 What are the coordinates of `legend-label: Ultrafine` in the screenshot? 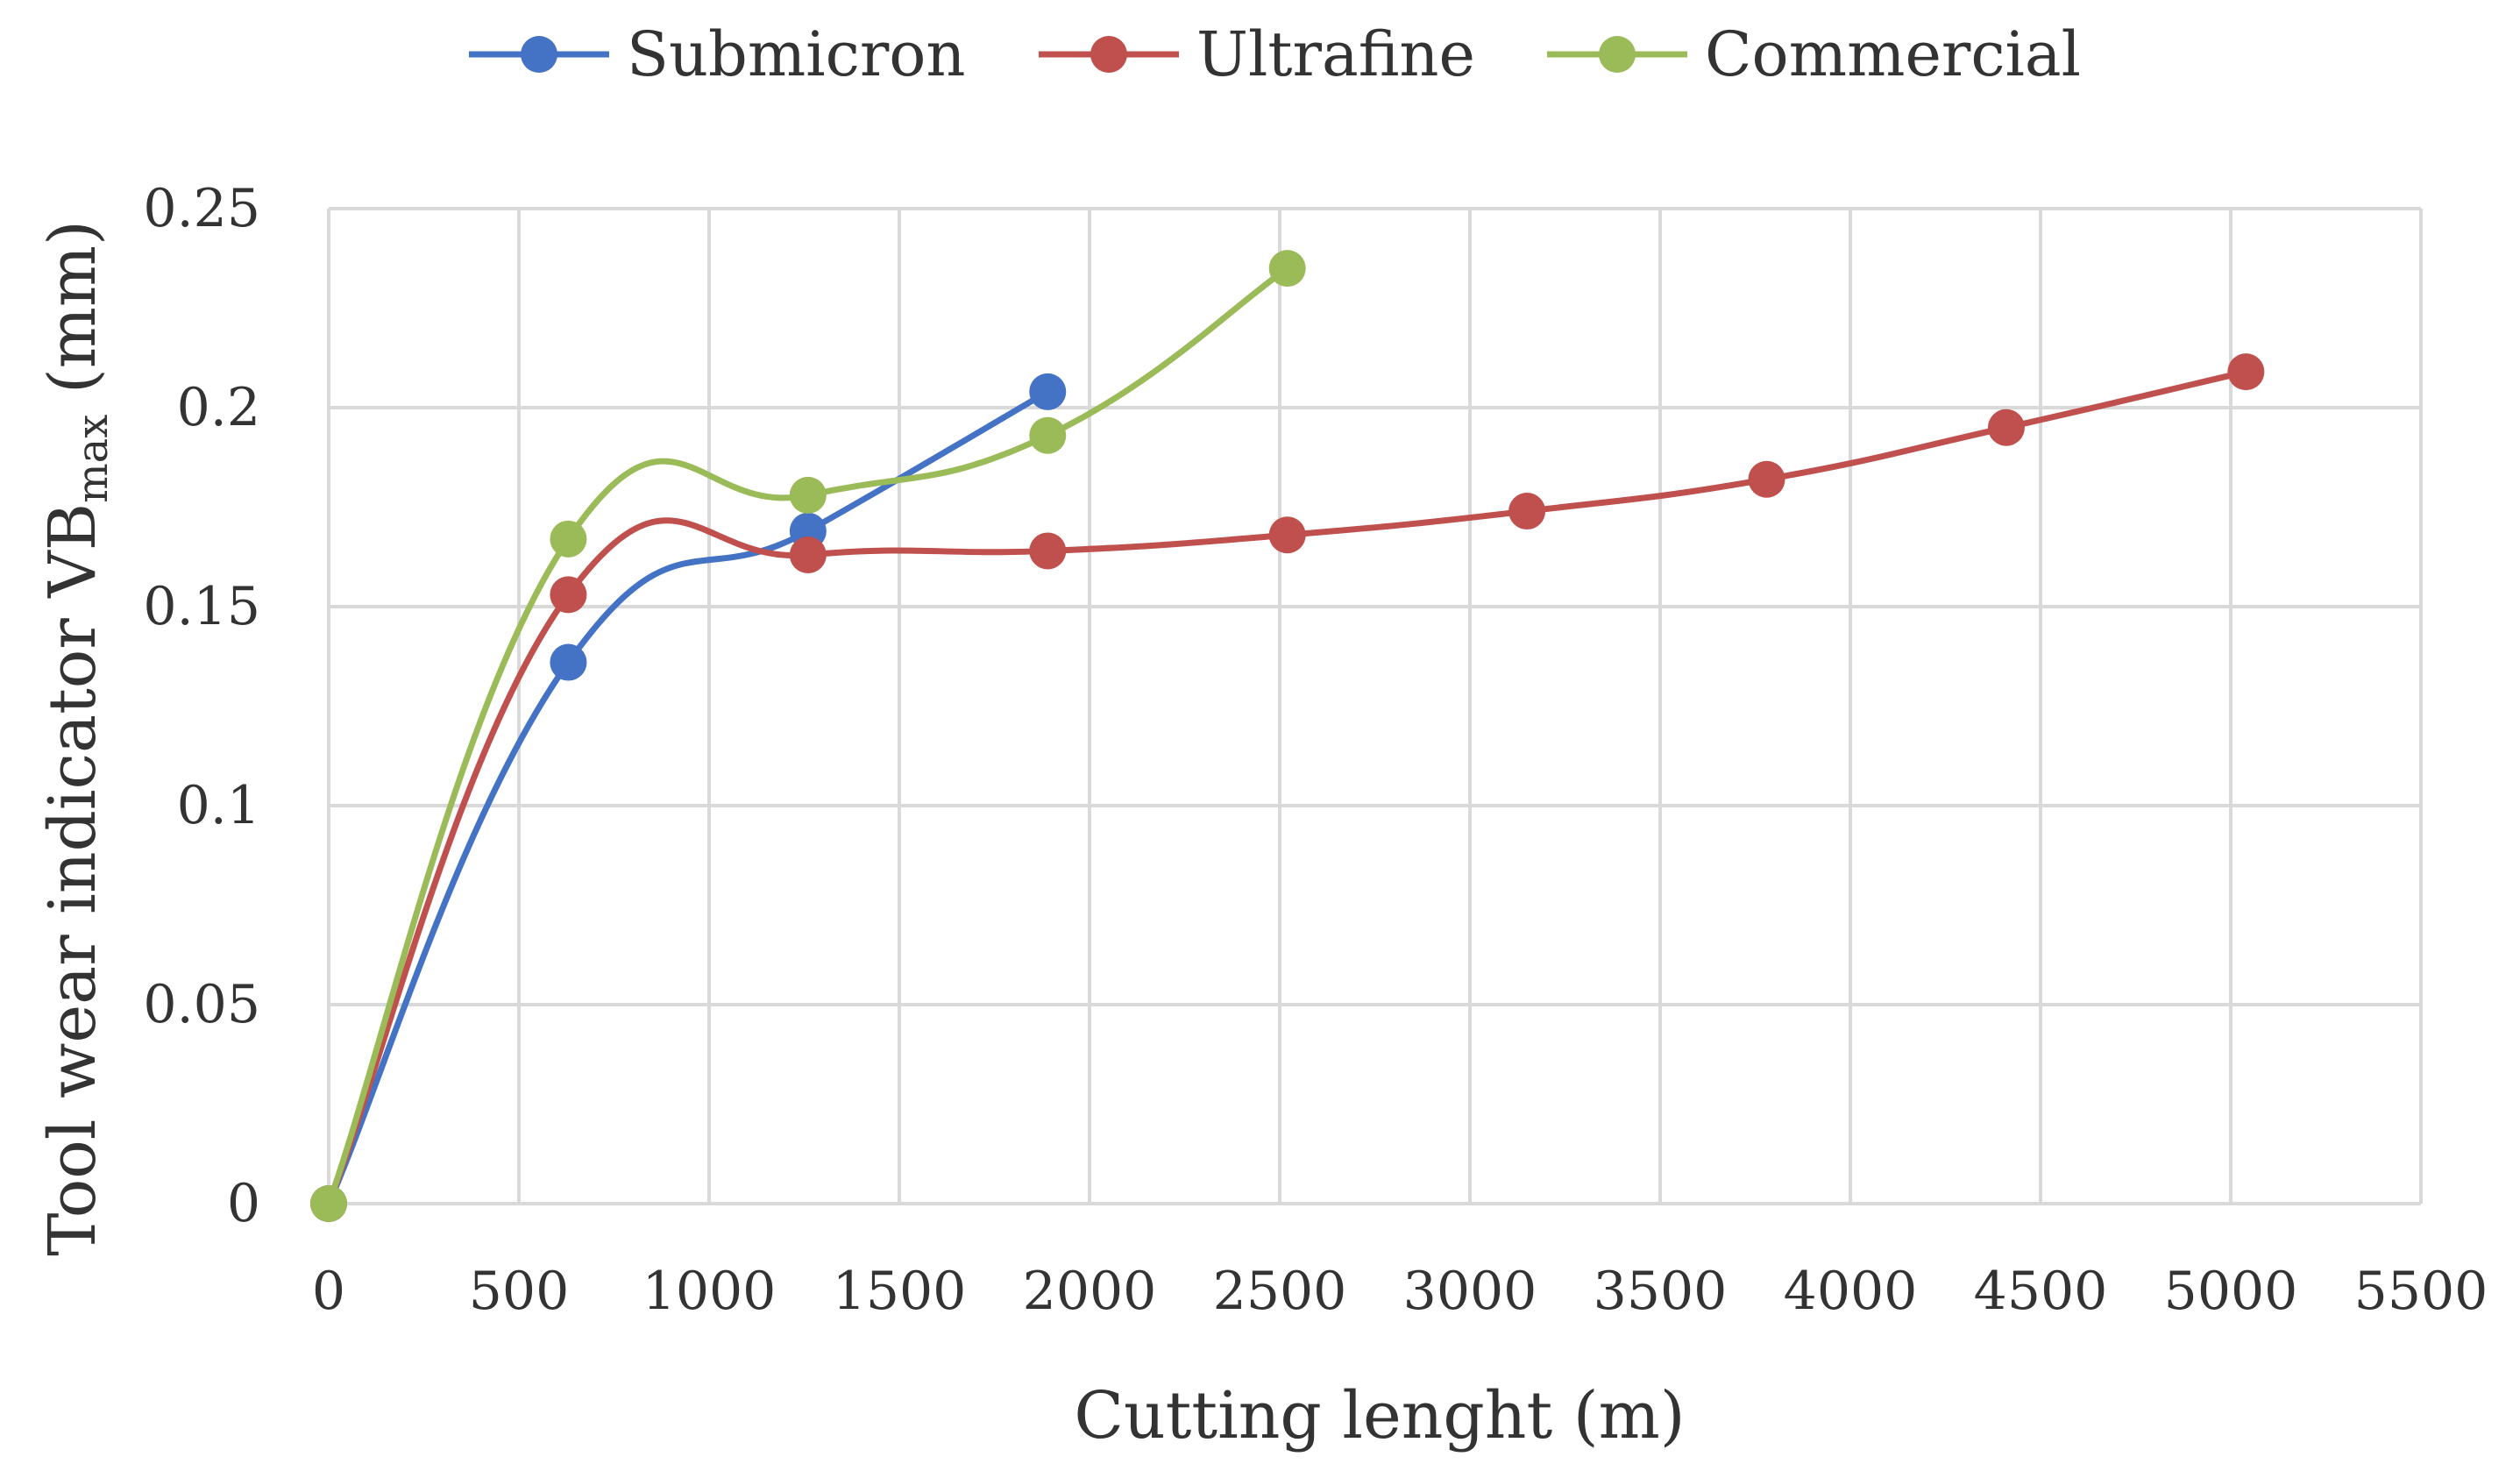 It's located at (1335, 54).